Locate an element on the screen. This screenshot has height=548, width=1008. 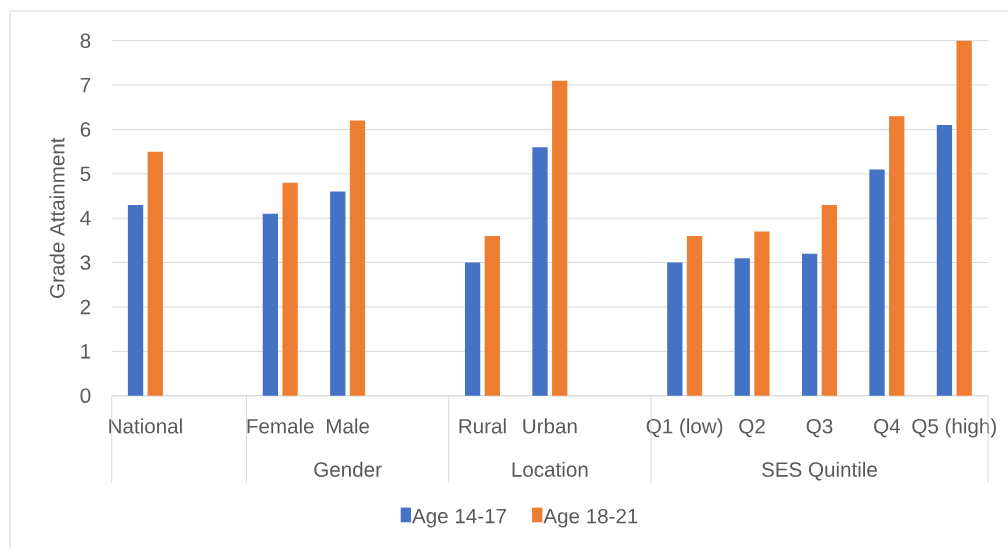
x-tick-label: Q3 is located at coordinates (819, 428).